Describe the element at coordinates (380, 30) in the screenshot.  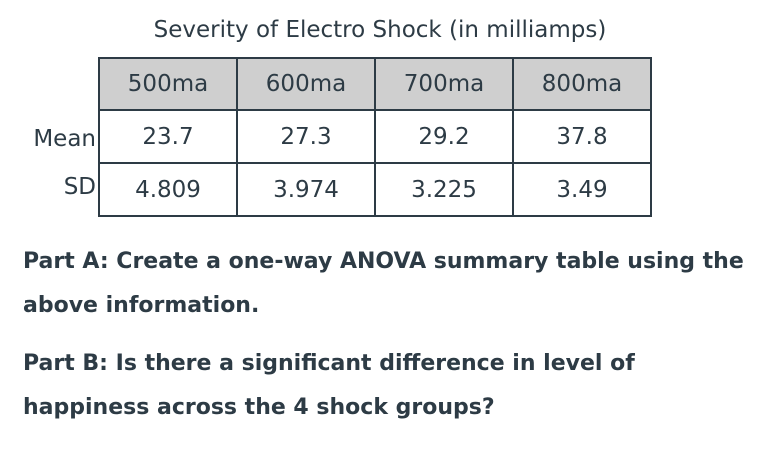
I see `table-title: Severity of Electro Shock (in milliamps)` at that location.